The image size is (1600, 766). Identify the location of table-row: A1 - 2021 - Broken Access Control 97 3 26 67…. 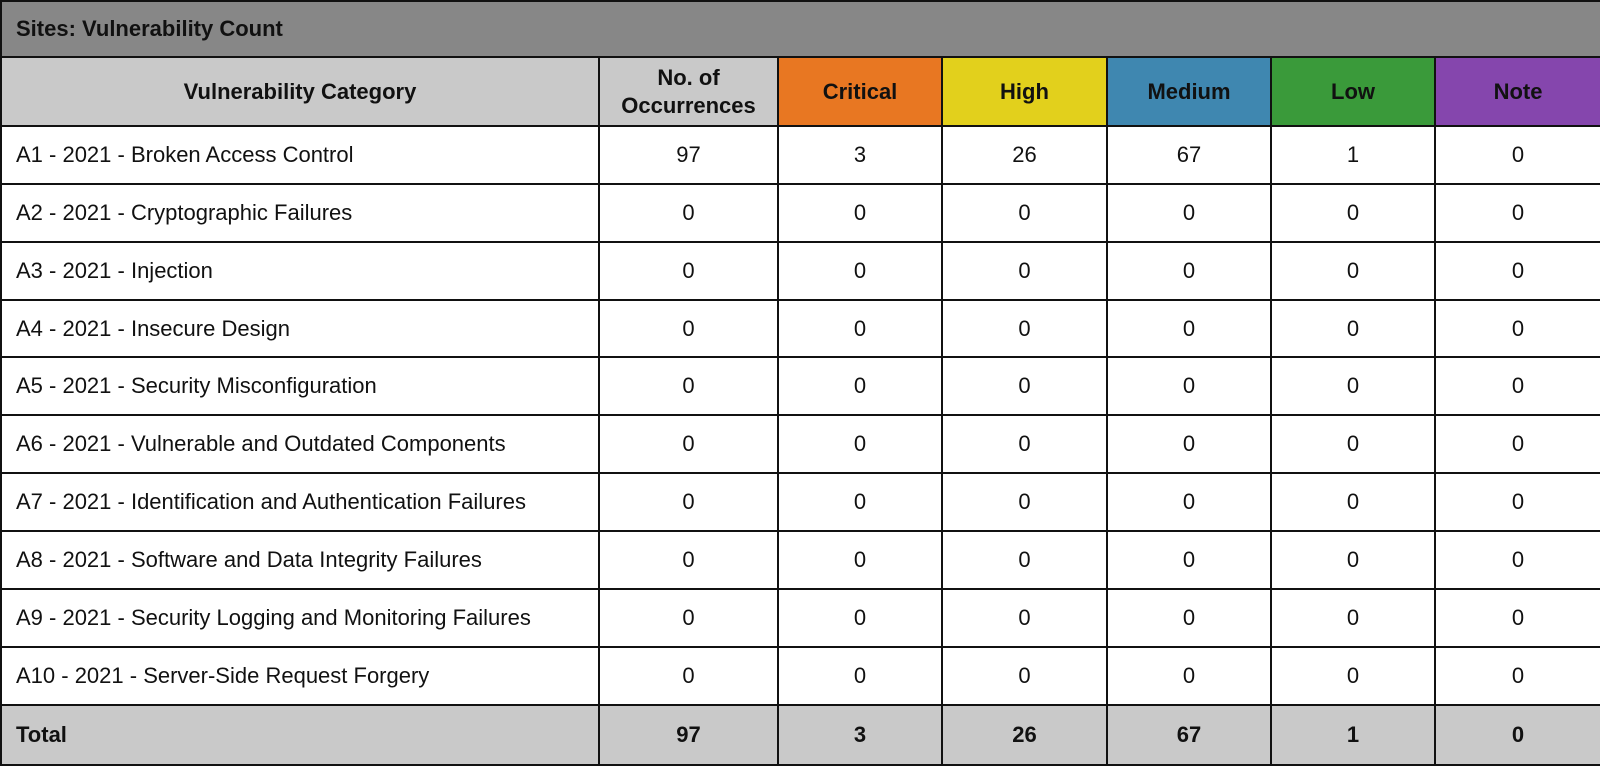
(800, 155).